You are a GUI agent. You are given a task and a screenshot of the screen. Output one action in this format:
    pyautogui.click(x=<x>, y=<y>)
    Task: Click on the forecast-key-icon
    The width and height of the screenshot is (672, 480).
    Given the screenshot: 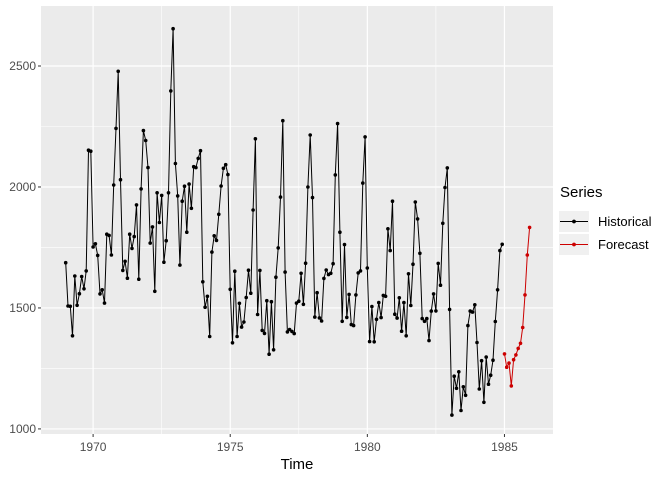 What is the action you would take?
    pyautogui.click(x=574, y=244)
    